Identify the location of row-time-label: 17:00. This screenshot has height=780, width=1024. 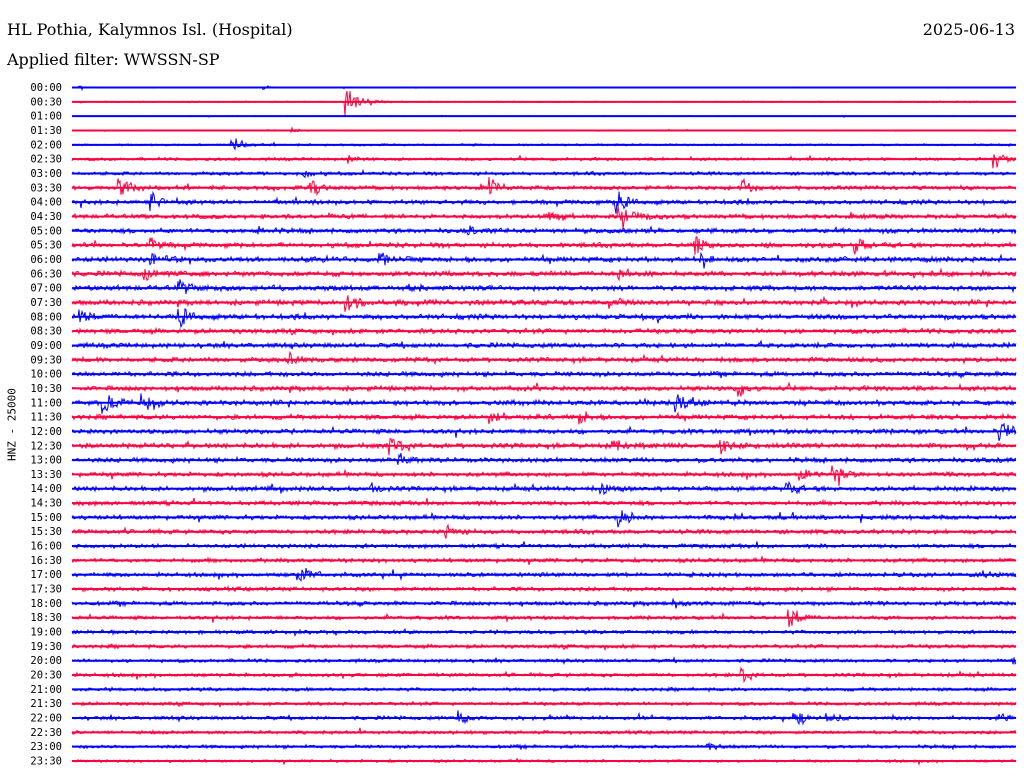
(46, 575).